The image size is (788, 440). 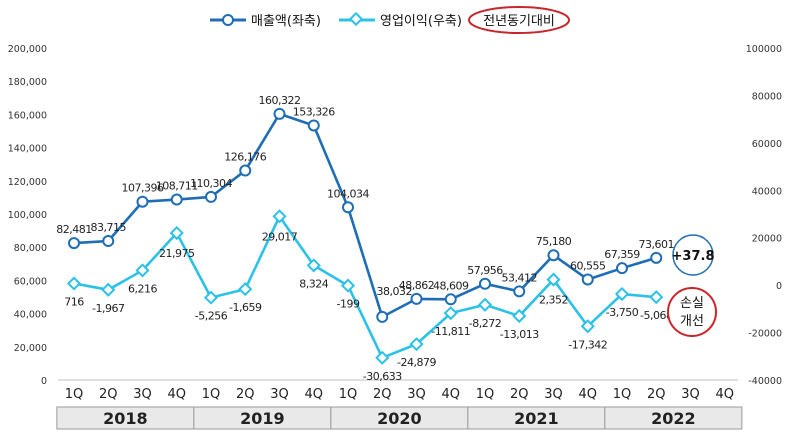 What do you see at coordinates (767, 191) in the screenshot?
I see `right-tick-label: 40000` at bounding box center [767, 191].